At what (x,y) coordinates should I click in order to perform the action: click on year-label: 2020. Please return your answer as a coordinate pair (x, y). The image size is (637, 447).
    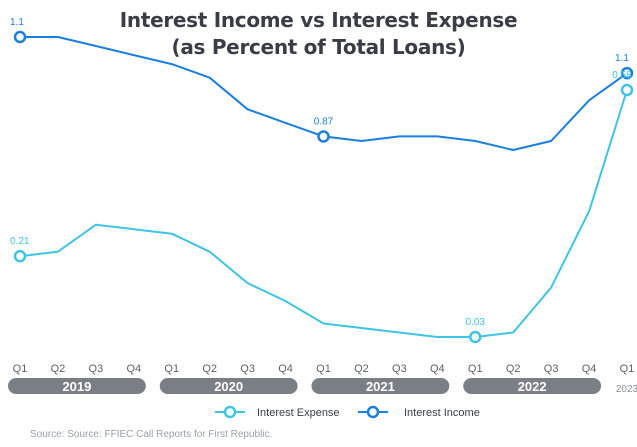
    Looking at the image, I should click on (228, 386).